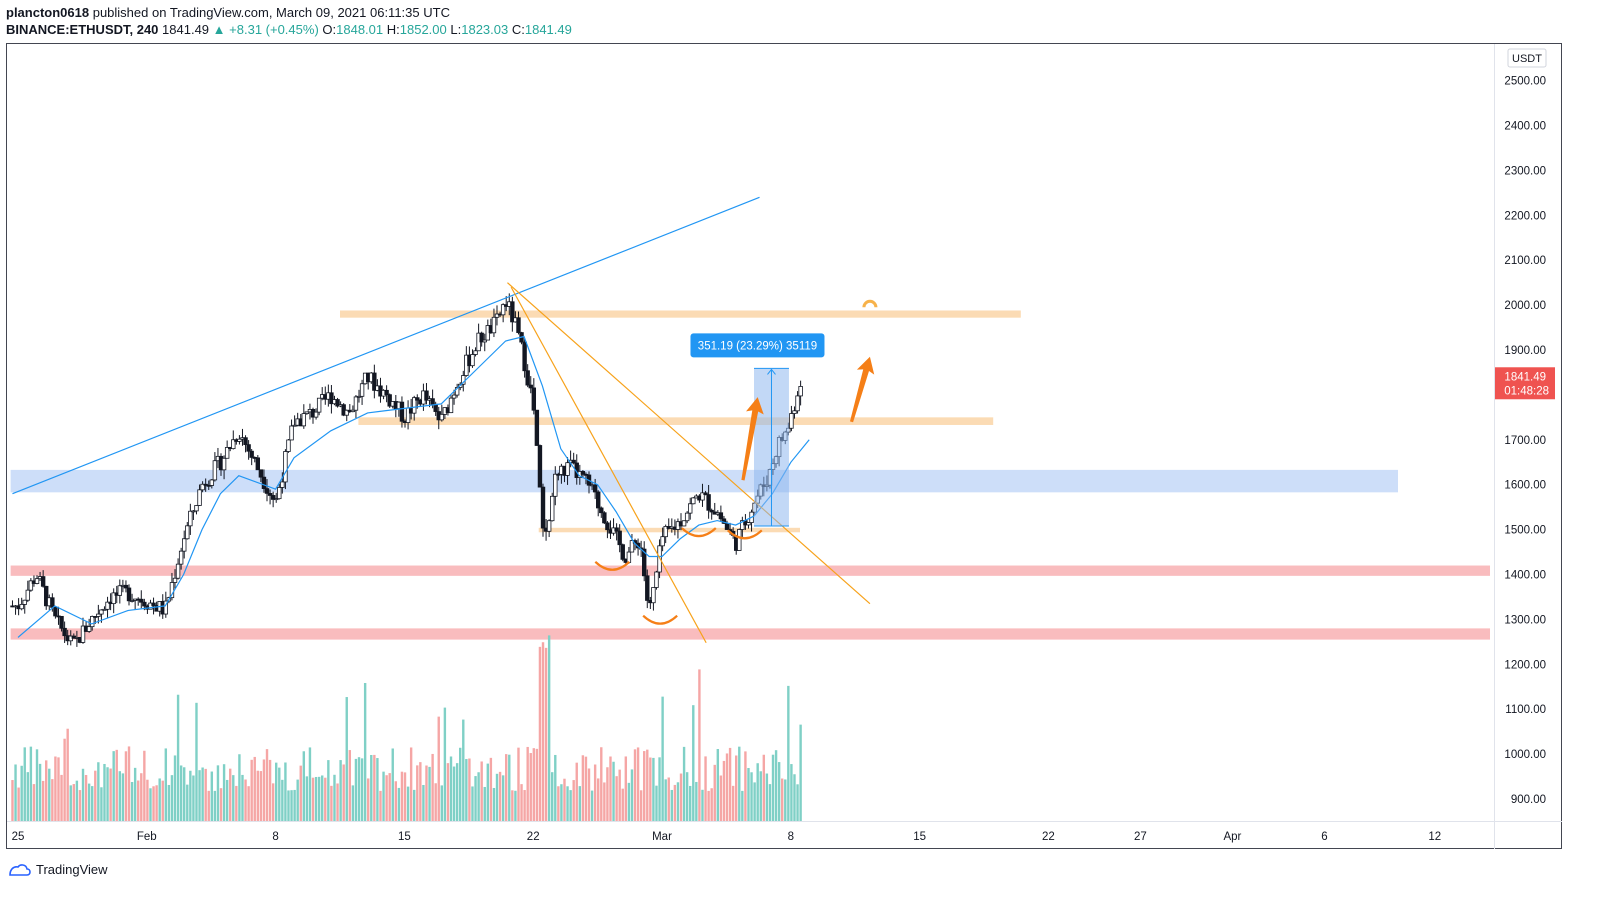  Describe the element at coordinates (750, 439) in the screenshot. I see `up-arrow-icon` at that location.